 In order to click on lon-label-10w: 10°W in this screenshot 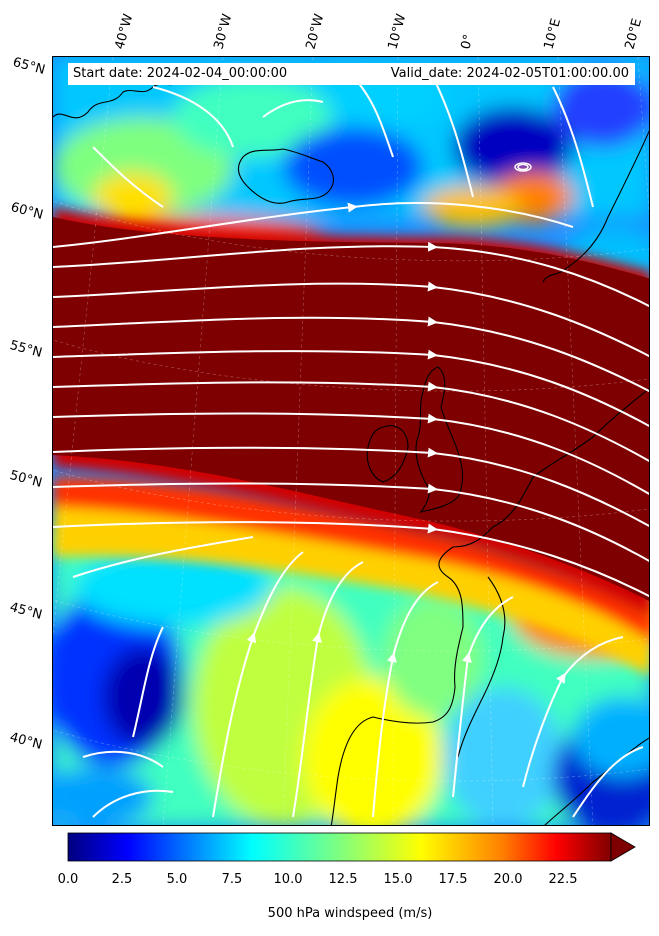, I will do `click(397, 31)`.